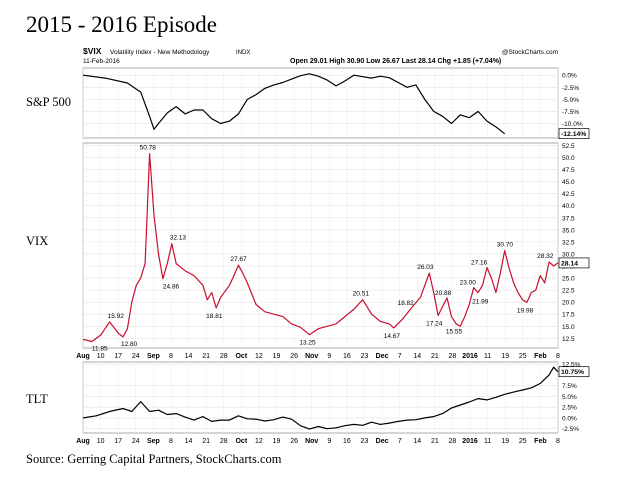 The height and width of the screenshot is (480, 640). Describe the element at coordinates (568, 194) in the screenshot. I see `y-tick-label: 42.5` at that location.